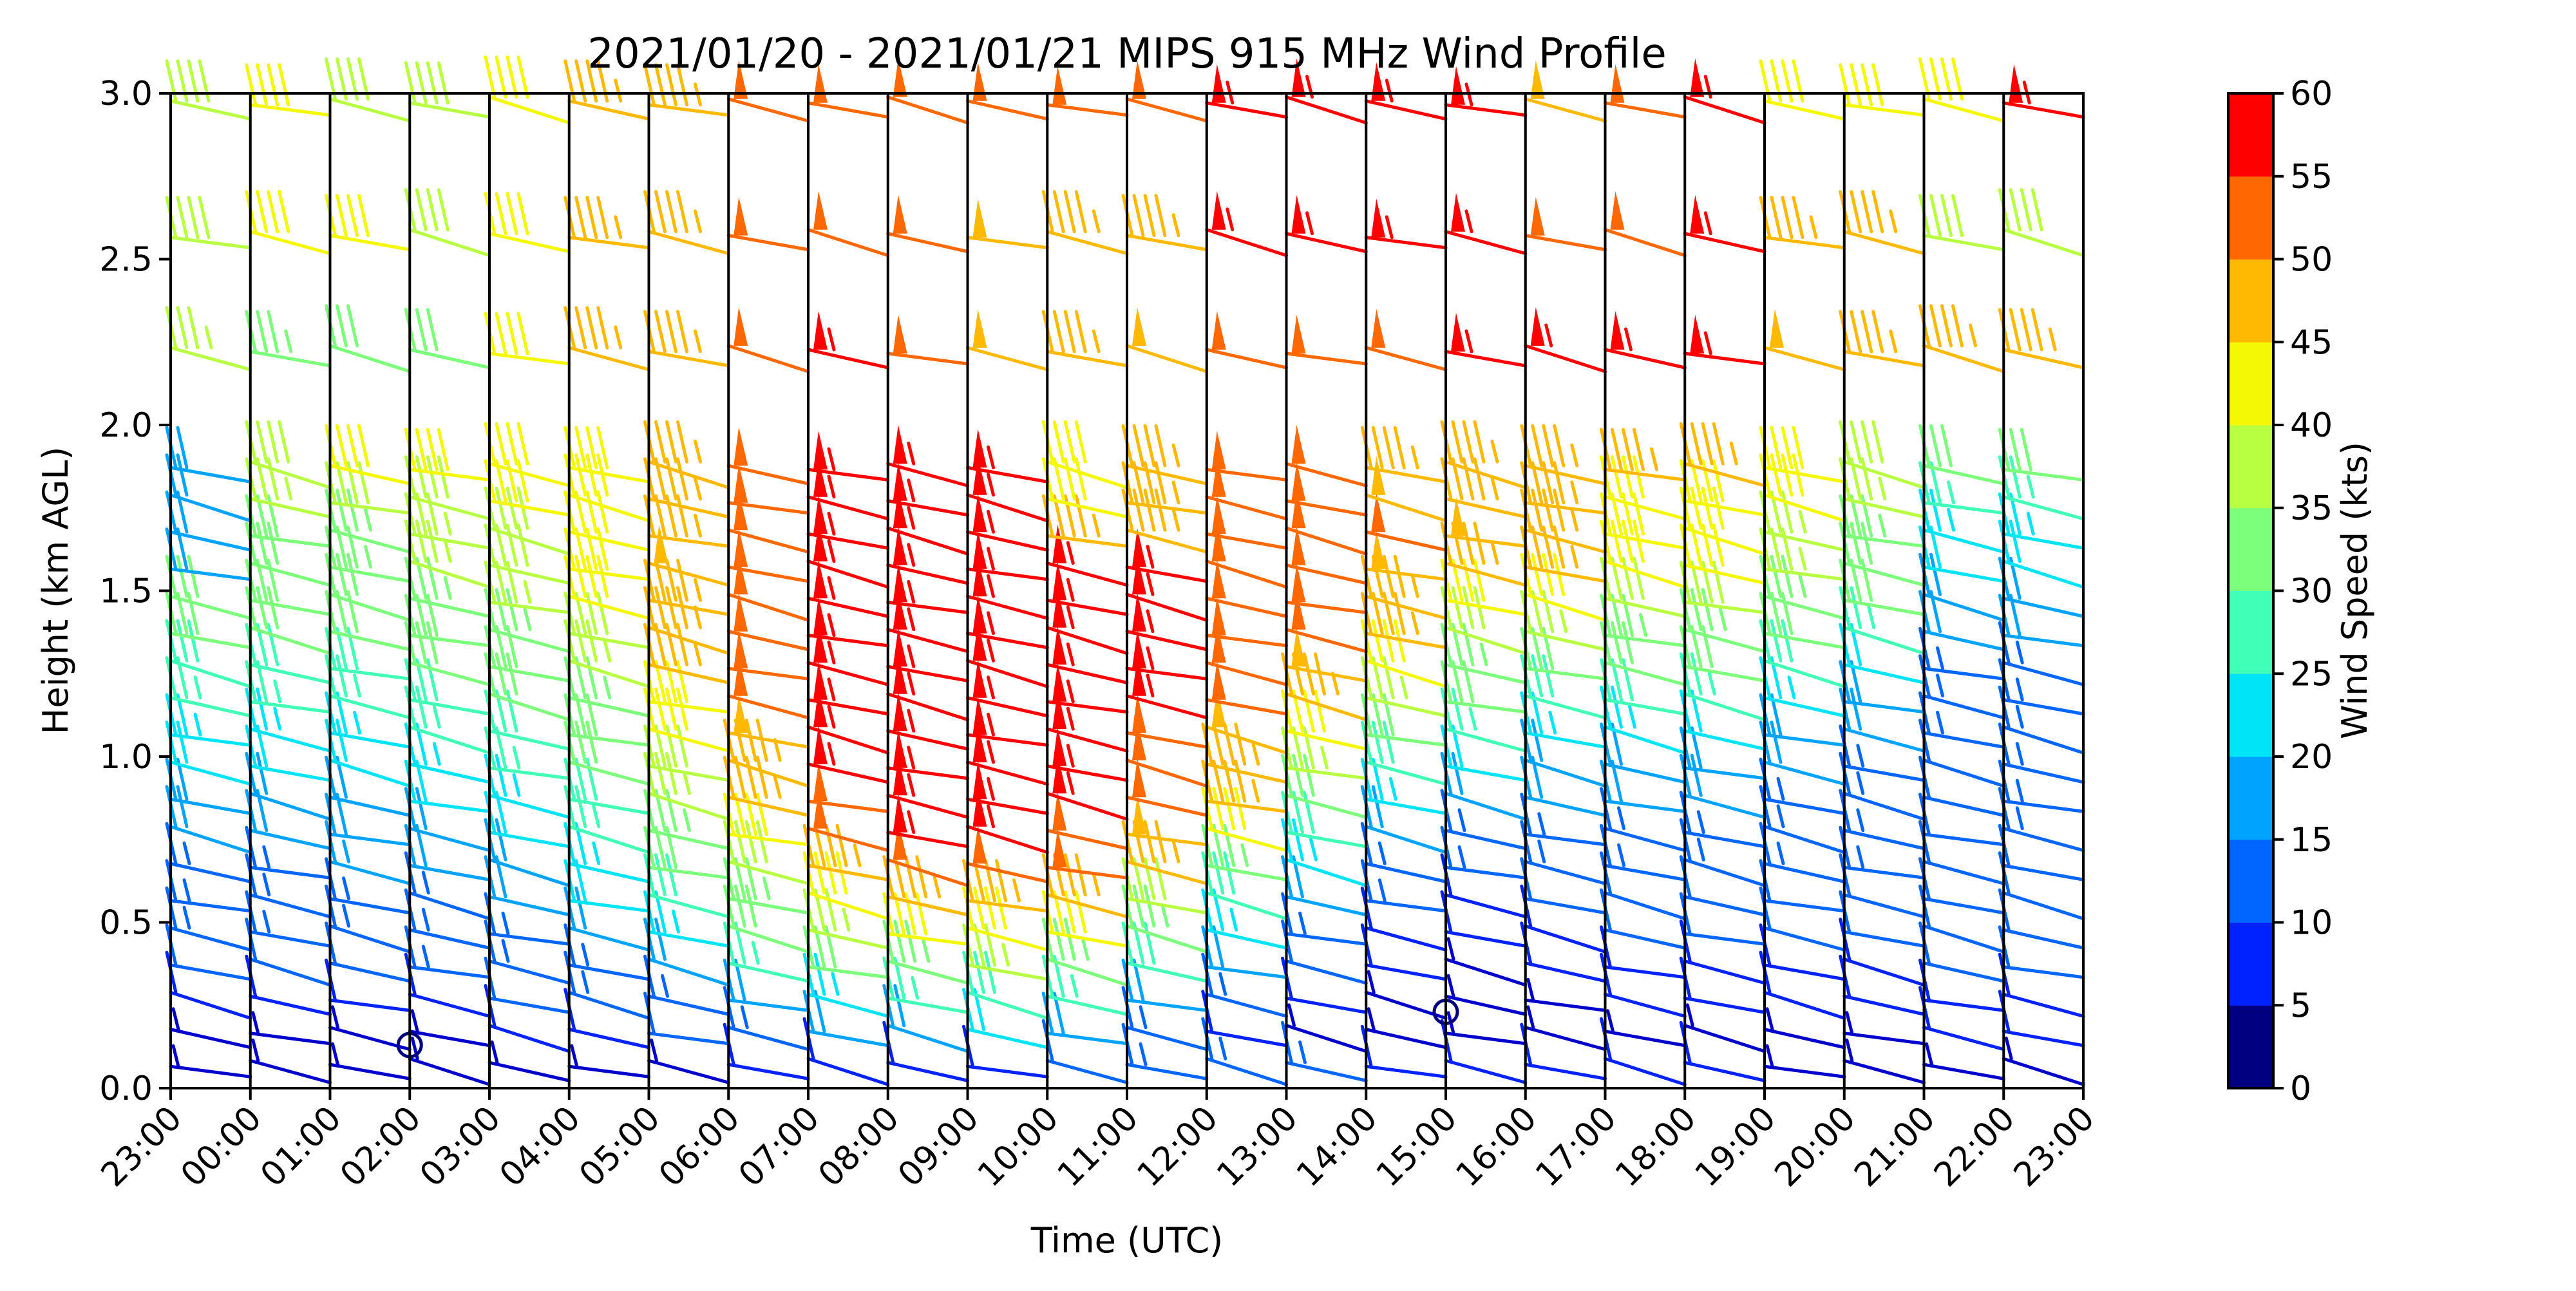  I want to click on x-tick-label: 21:00, so click(1894, 1146).